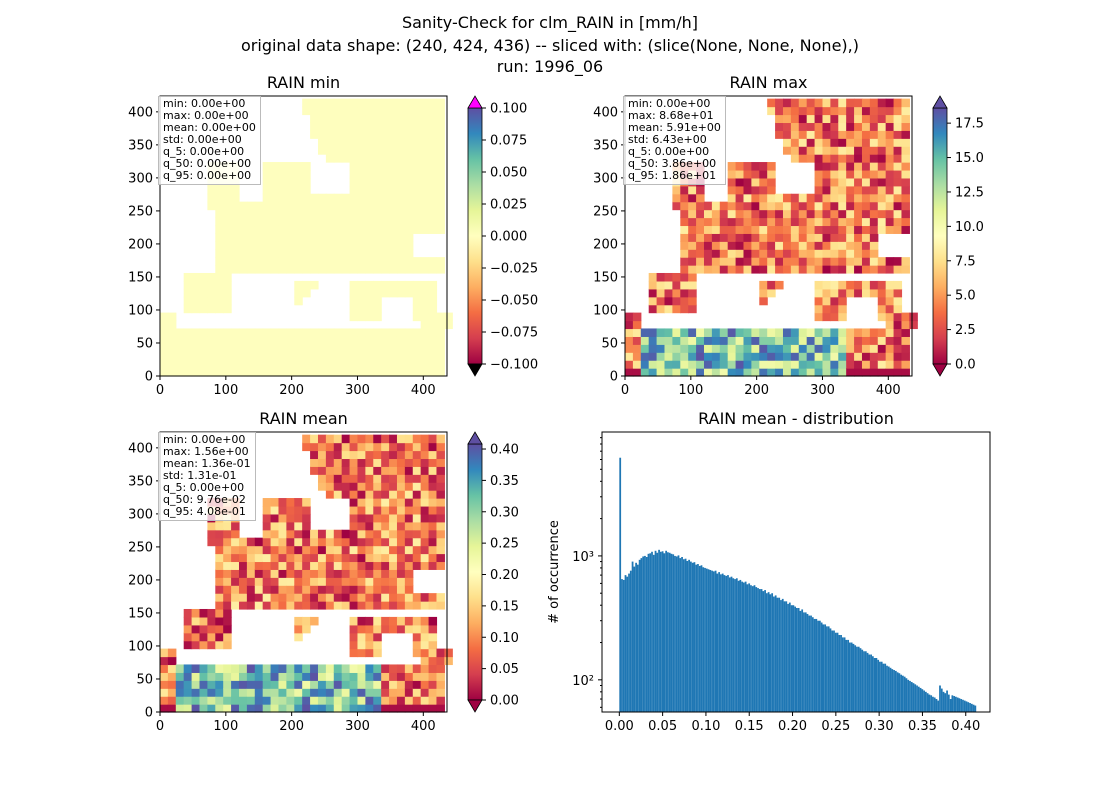 The height and width of the screenshot is (800, 1100). I want to click on colorbar-tick-label: 0.30, so click(504, 512).